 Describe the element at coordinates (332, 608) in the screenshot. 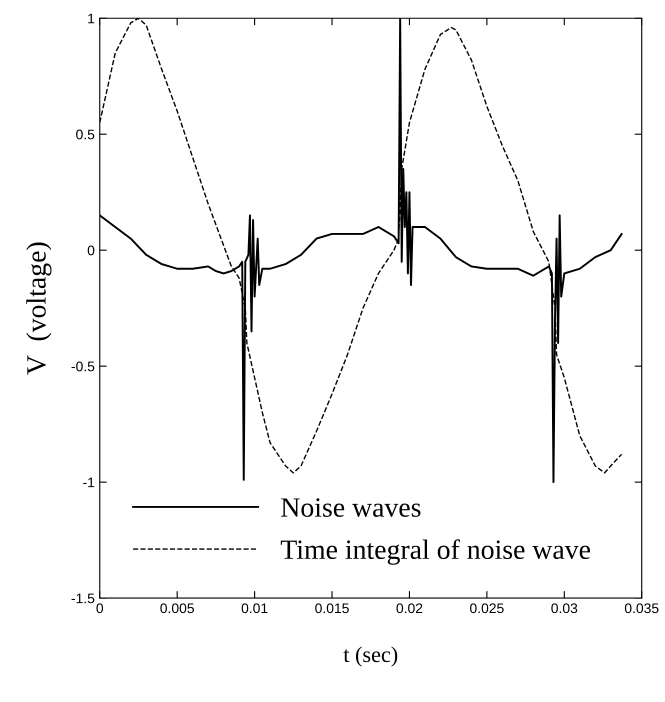

I see `x-tick-label: 0.015` at that location.